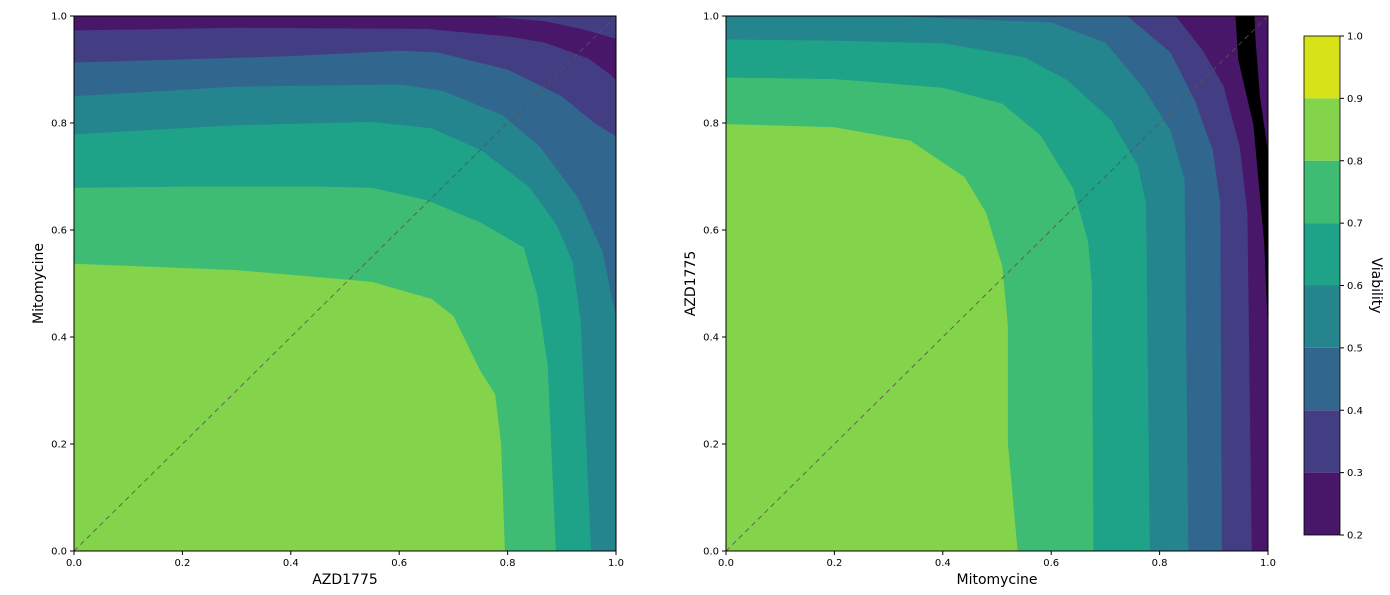 The width and height of the screenshot is (1390, 595). Describe the element at coordinates (1355, 161) in the screenshot. I see `colorbar-tick-label: 0.8` at that location.